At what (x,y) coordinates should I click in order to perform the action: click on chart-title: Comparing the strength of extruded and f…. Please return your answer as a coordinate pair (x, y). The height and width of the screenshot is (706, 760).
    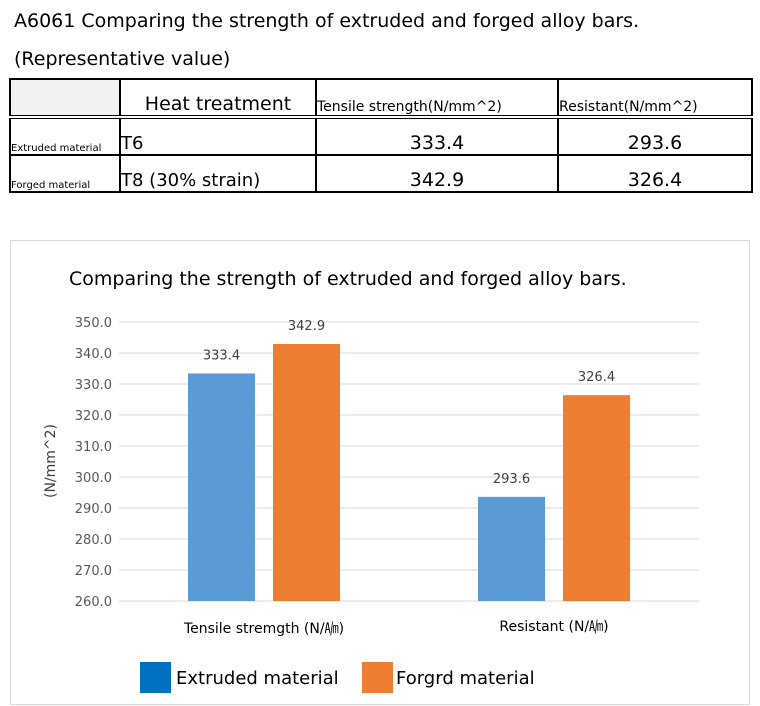
    Looking at the image, I should click on (348, 279).